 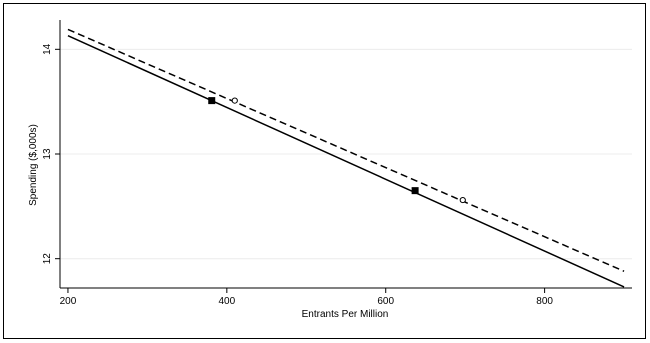 What do you see at coordinates (47, 49) in the screenshot?
I see `y-tick-label: 14` at bounding box center [47, 49].